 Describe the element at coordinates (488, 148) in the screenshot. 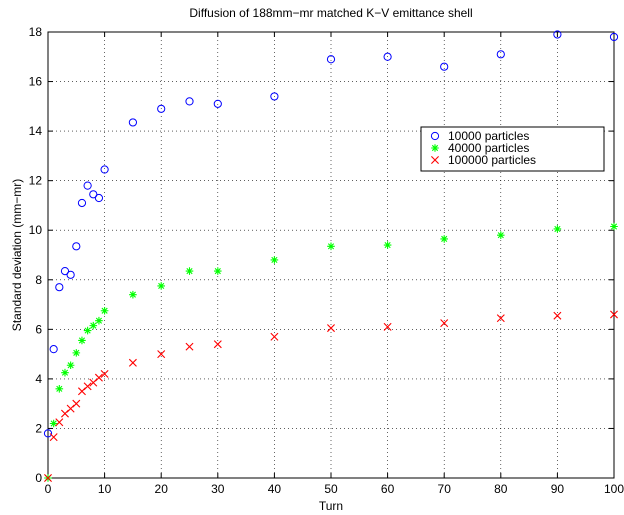

I see `legend-label: 40000 particles` at that location.